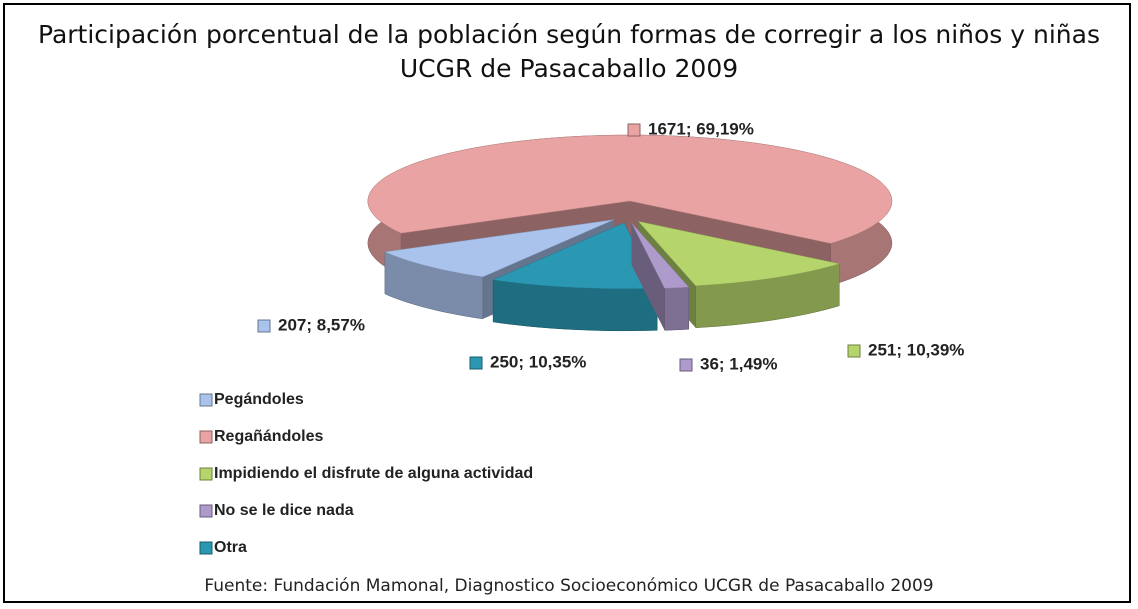 Image resolution: width=1138 pixels, height=609 pixels. I want to click on data-label: 1671; 69,19%, so click(701, 128).